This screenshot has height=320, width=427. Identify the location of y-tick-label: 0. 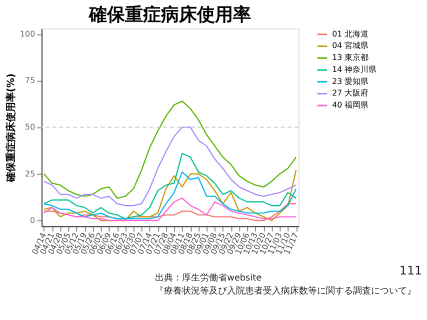
(33, 220).